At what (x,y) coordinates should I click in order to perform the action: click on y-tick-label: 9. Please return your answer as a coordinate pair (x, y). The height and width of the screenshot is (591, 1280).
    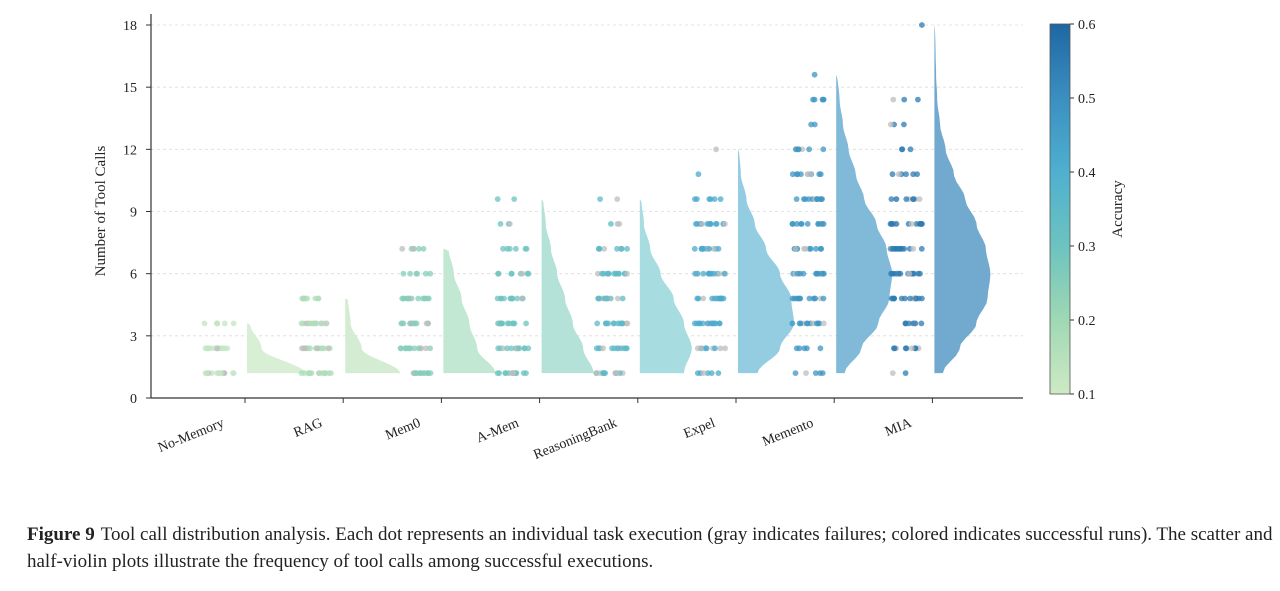
    Looking at the image, I should click on (133, 213).